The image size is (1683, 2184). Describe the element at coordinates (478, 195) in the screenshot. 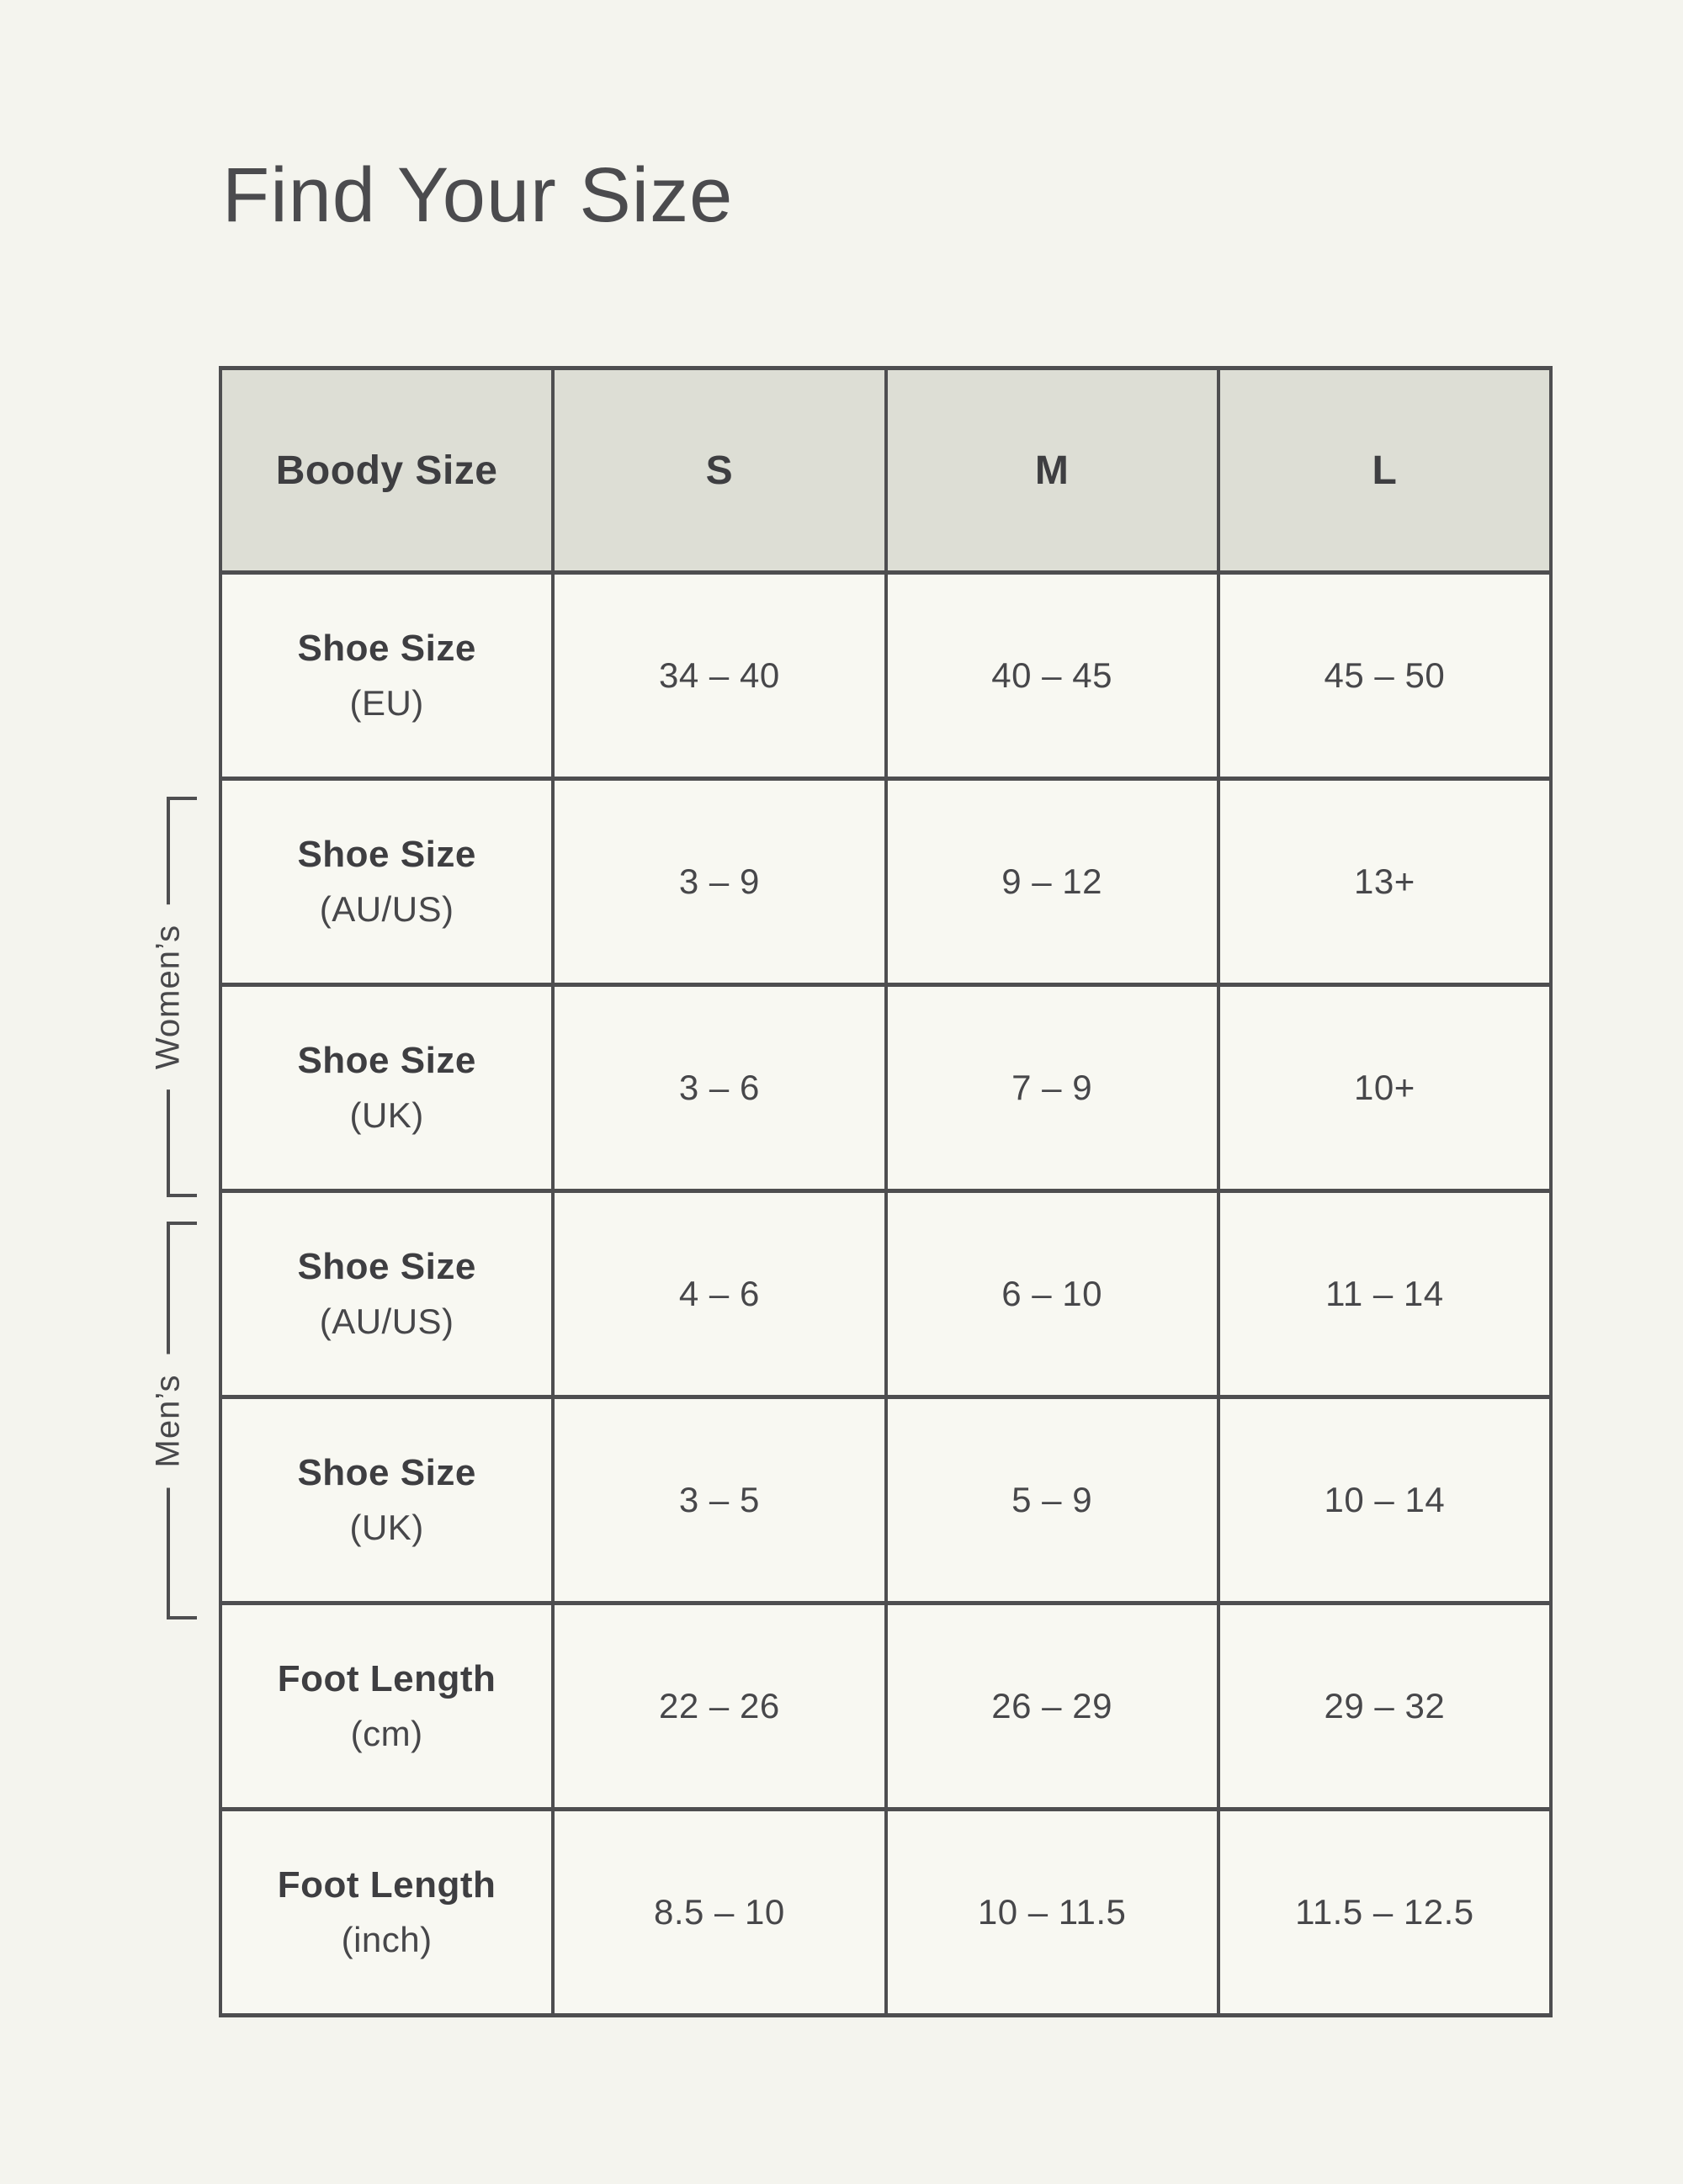

I see `page-title: Find Your Size` at that location.